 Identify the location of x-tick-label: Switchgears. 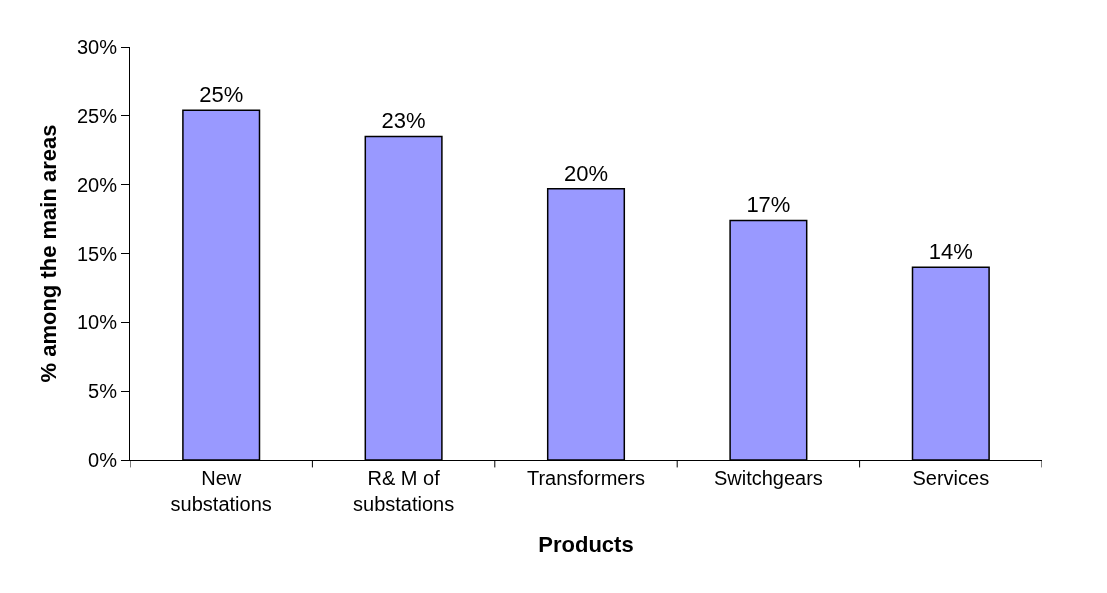
(768, 478).